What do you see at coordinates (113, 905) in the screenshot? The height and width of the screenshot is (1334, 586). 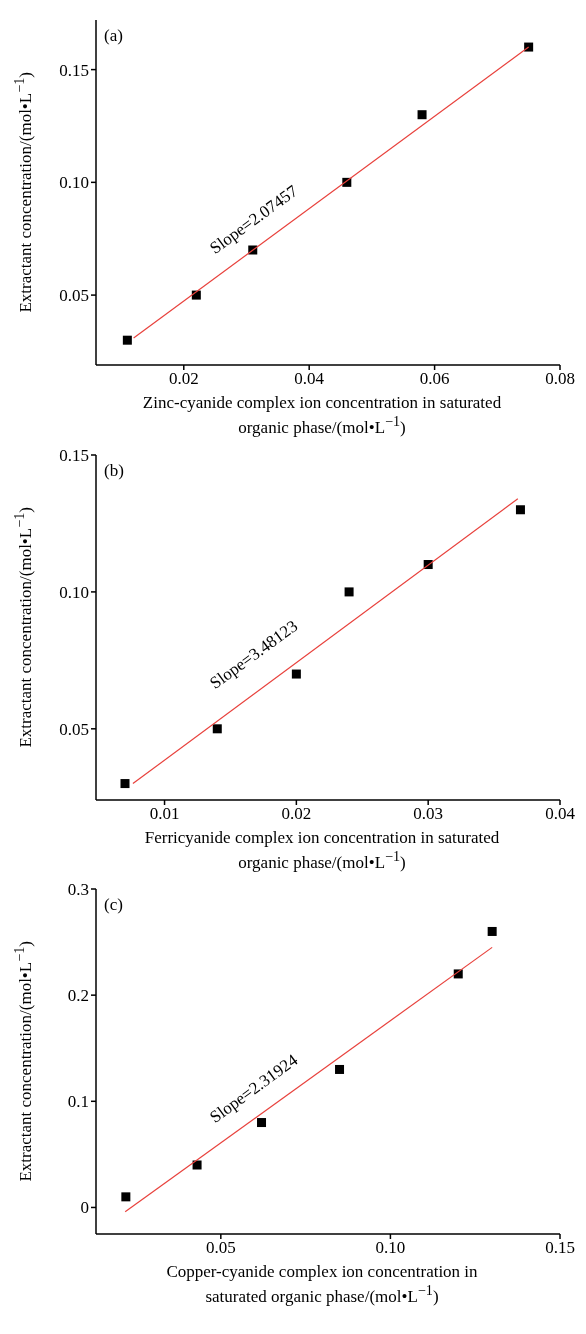 I see `annotation: (c)` at bounding box center [113, 905].